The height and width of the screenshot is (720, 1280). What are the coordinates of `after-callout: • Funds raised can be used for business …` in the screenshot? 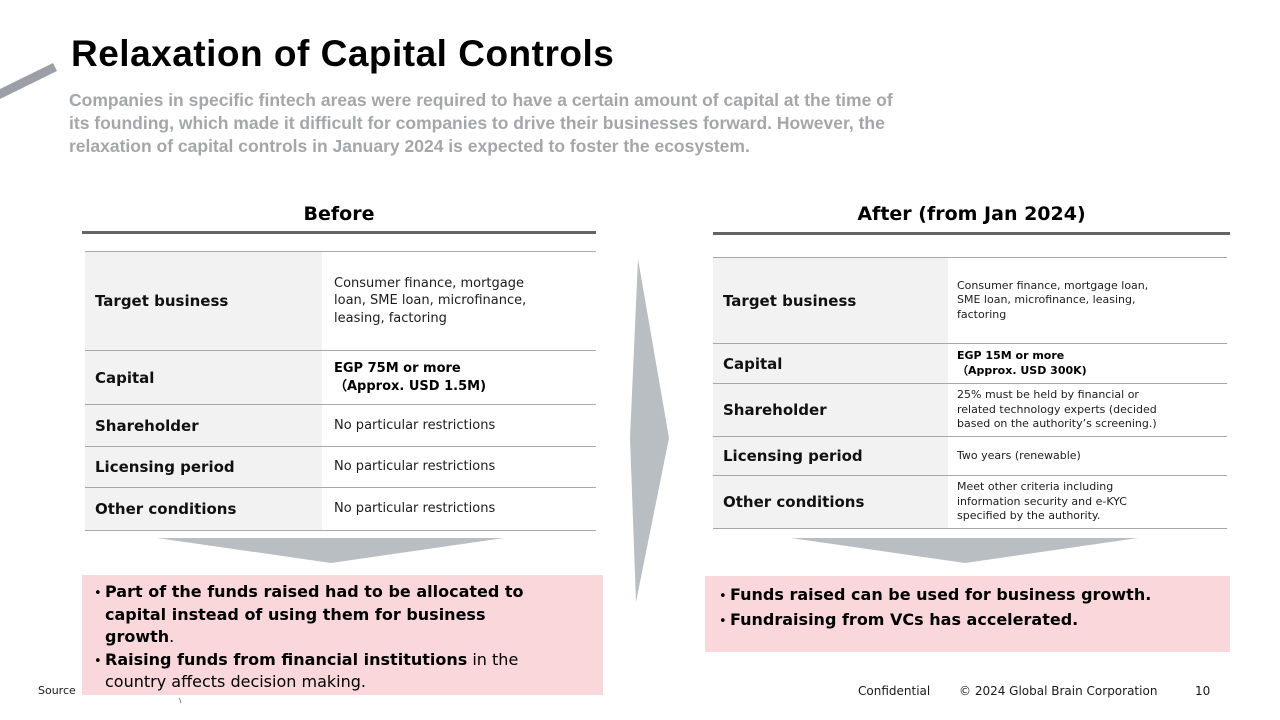 It's located at (967, 614).